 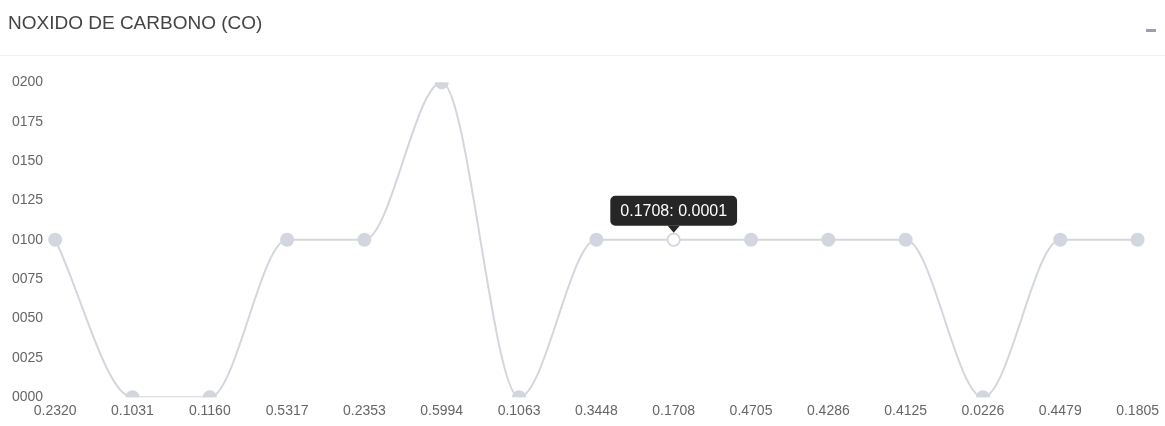 I want to click on chart-title: NOXIDO DE CARBONO (CO), so click(x=135, y=23).